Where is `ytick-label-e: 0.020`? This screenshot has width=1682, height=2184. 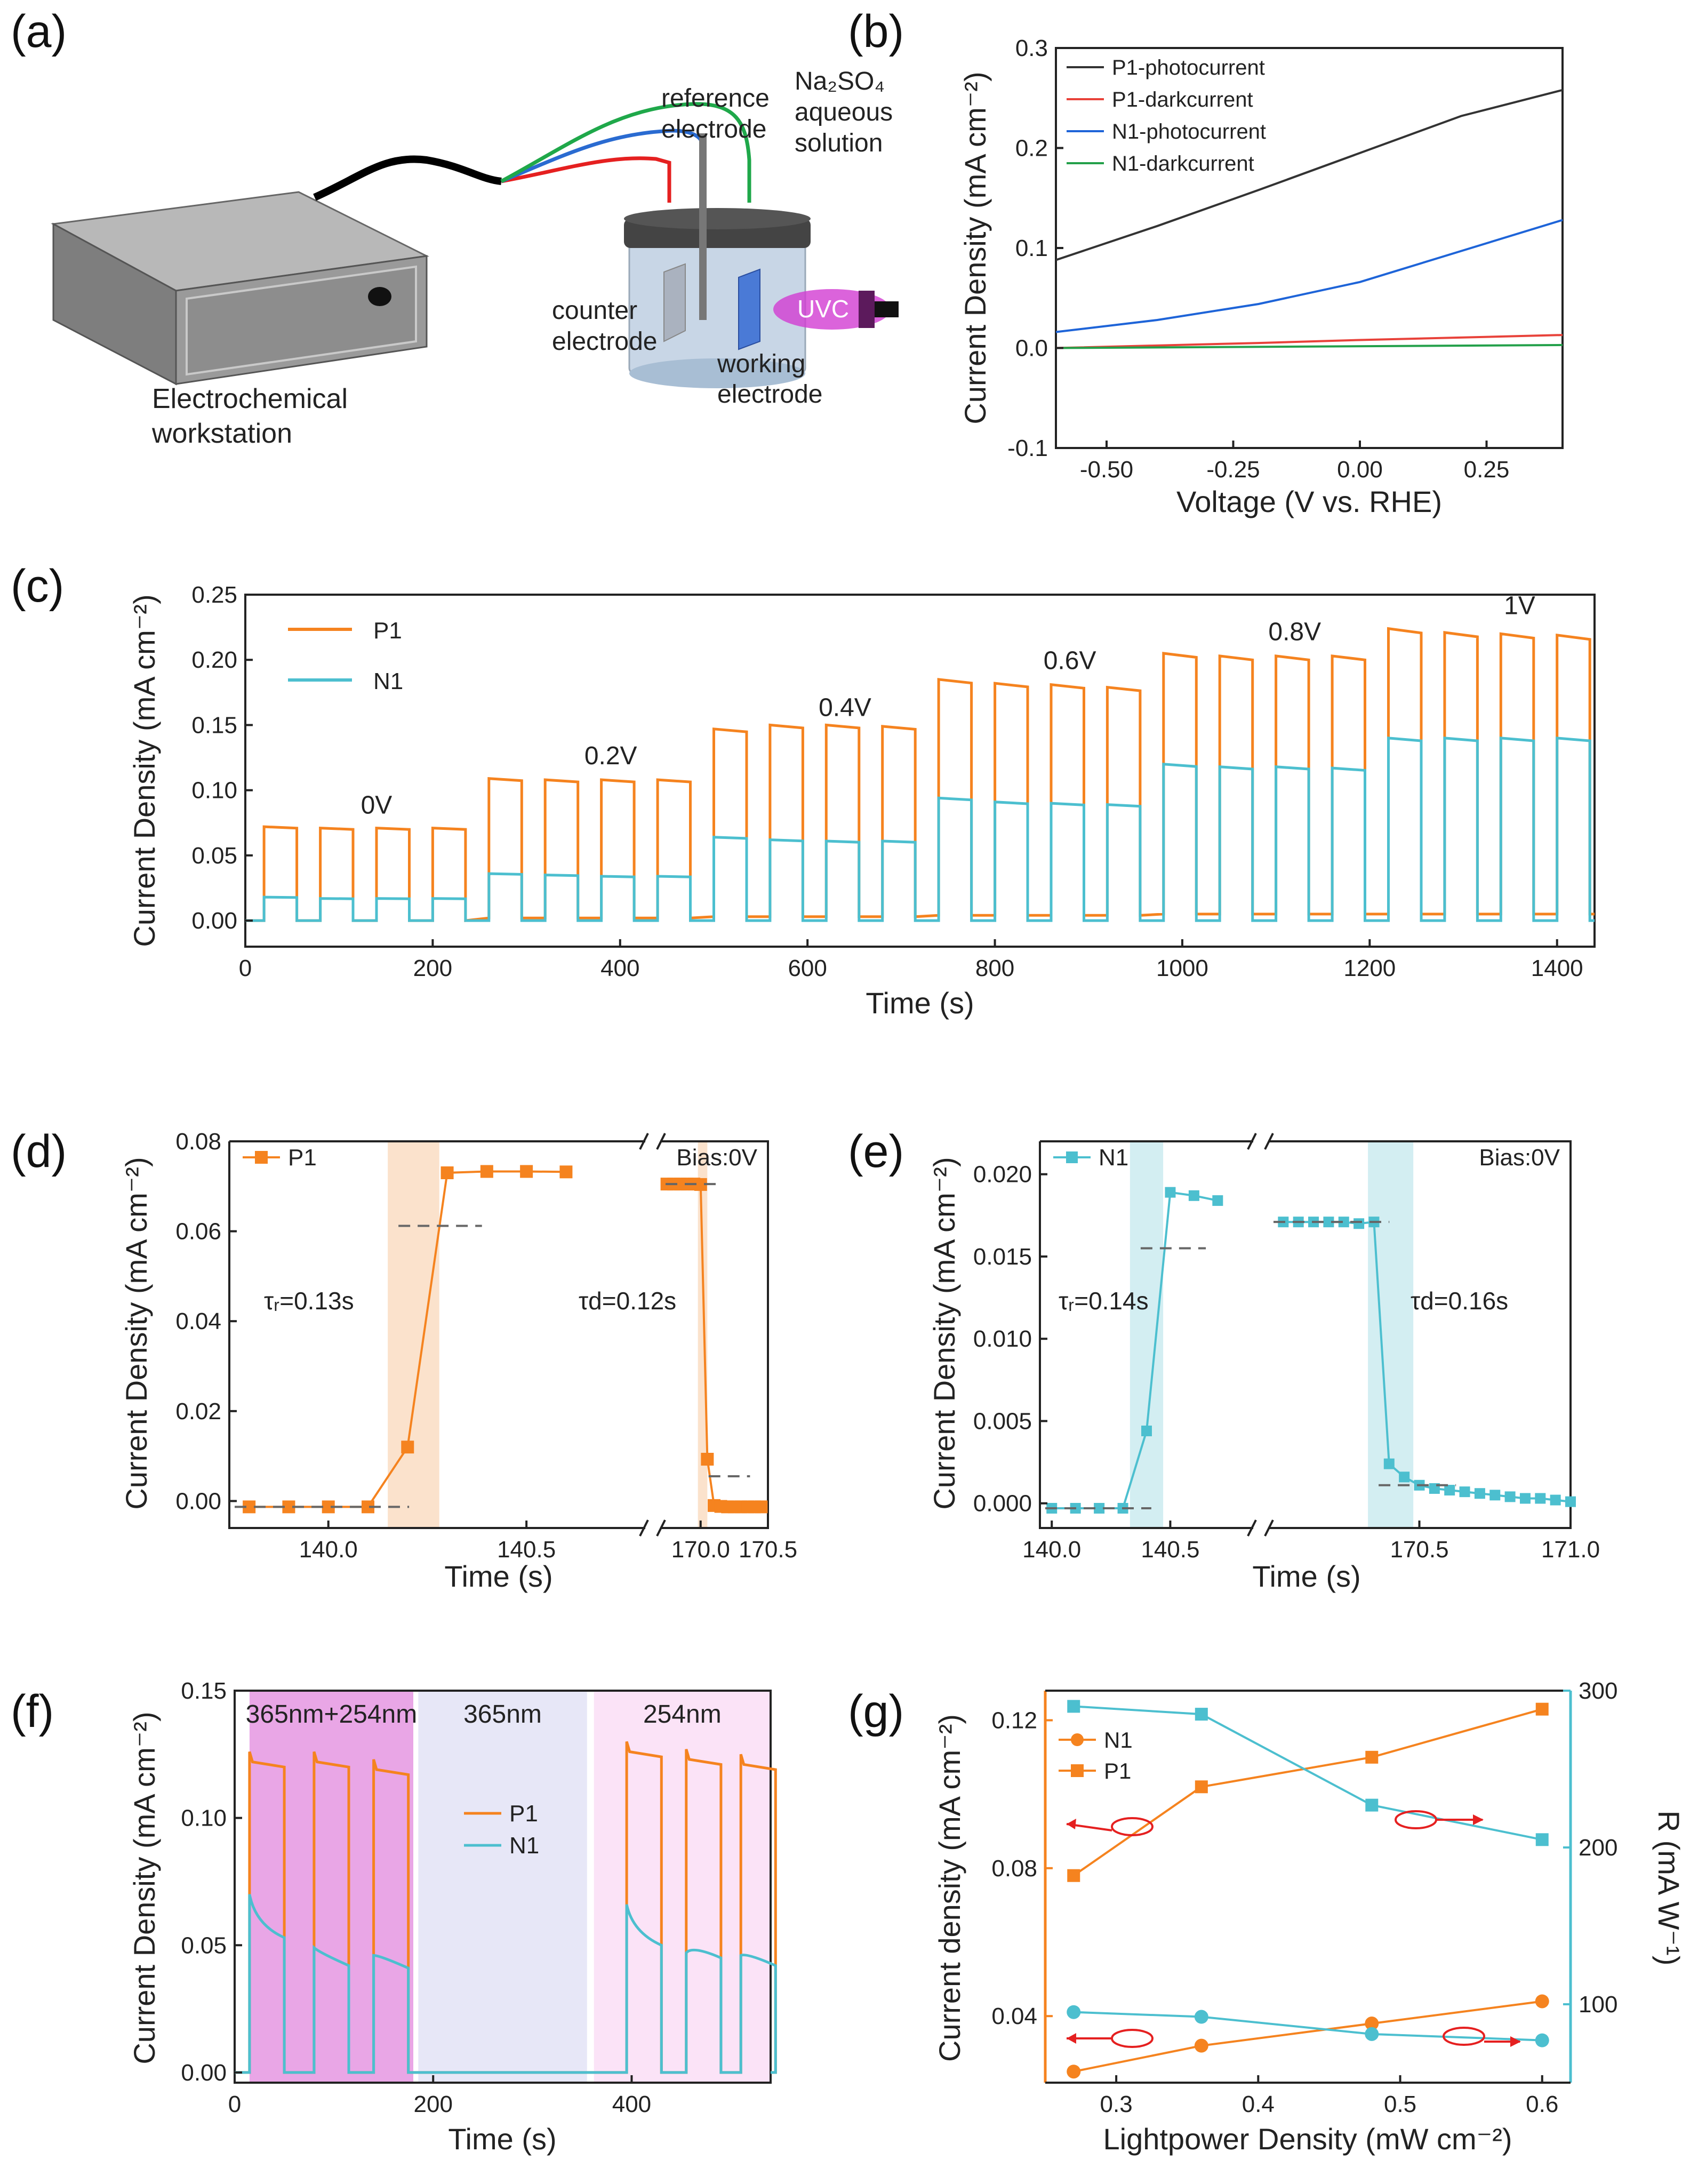 ytick-label-e: 0.020 is located at coordinates (1002, 1175).